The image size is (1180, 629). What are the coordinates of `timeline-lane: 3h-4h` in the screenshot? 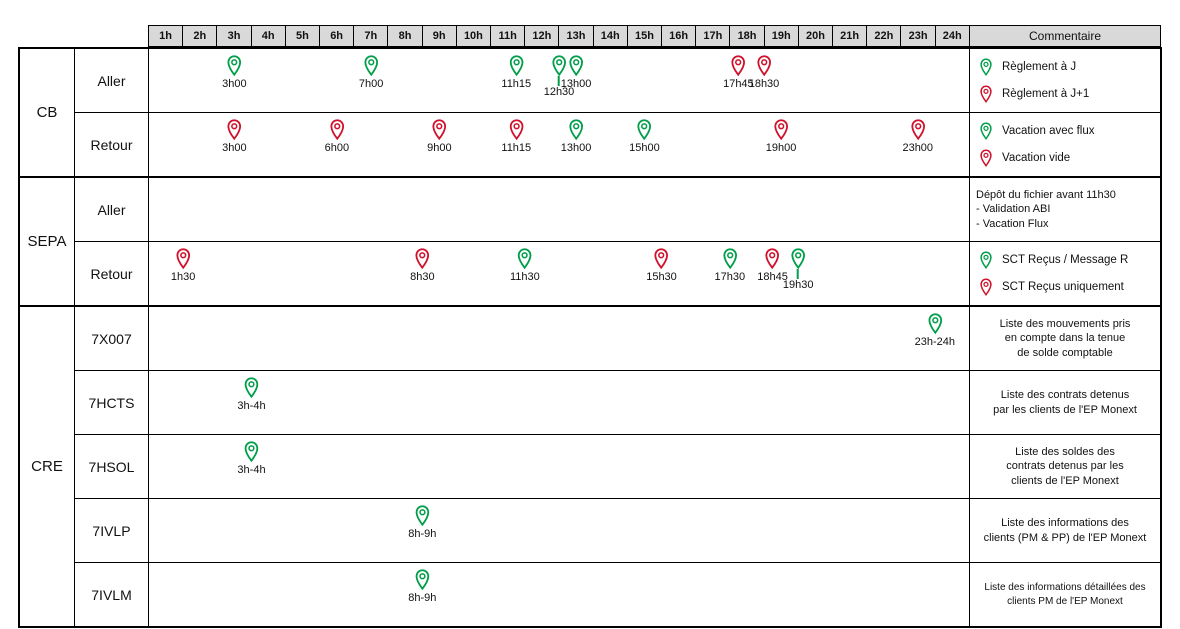 It's located at (559, 466).